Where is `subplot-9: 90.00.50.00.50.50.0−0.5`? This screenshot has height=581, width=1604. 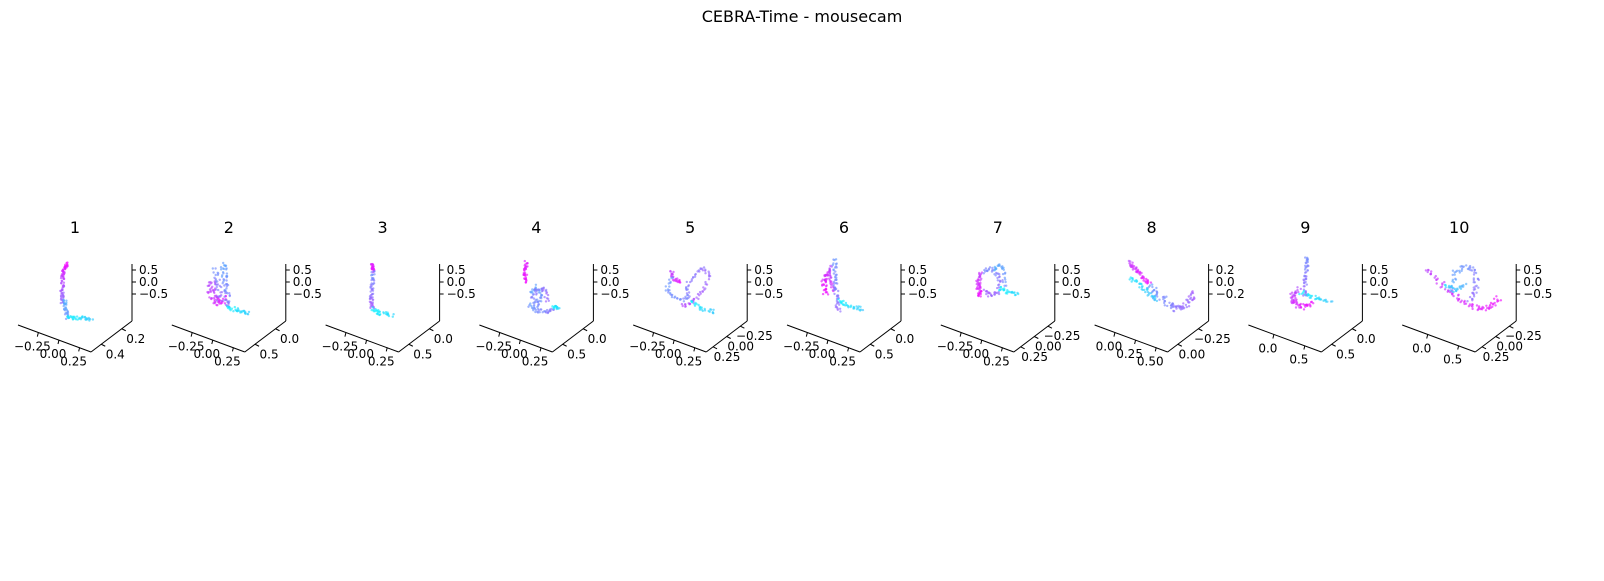 subplot-9: 90.00.50.00.50.50.0−0.5 is located at coordinates (1323, 292).